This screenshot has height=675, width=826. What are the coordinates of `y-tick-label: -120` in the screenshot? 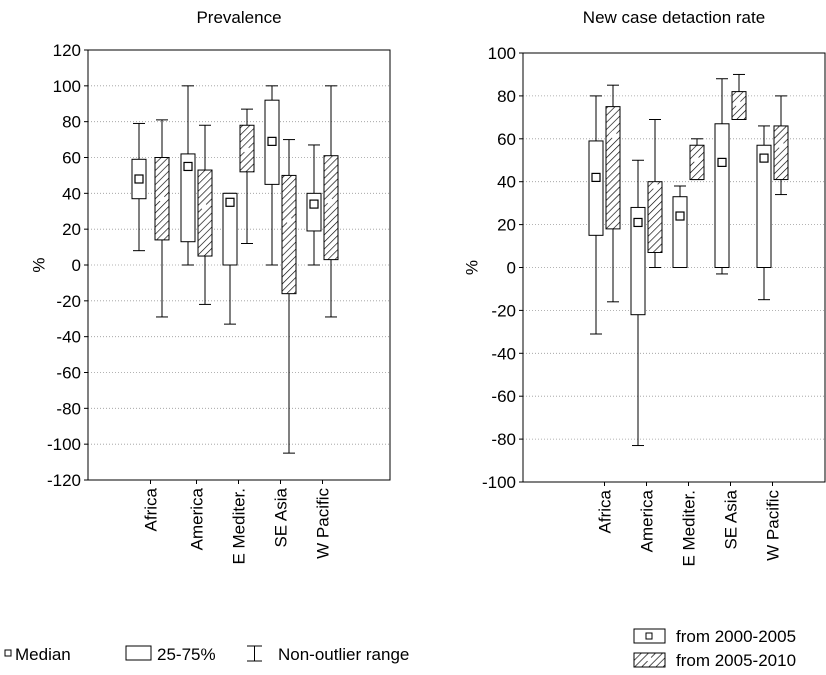 It's located at (64, 480).